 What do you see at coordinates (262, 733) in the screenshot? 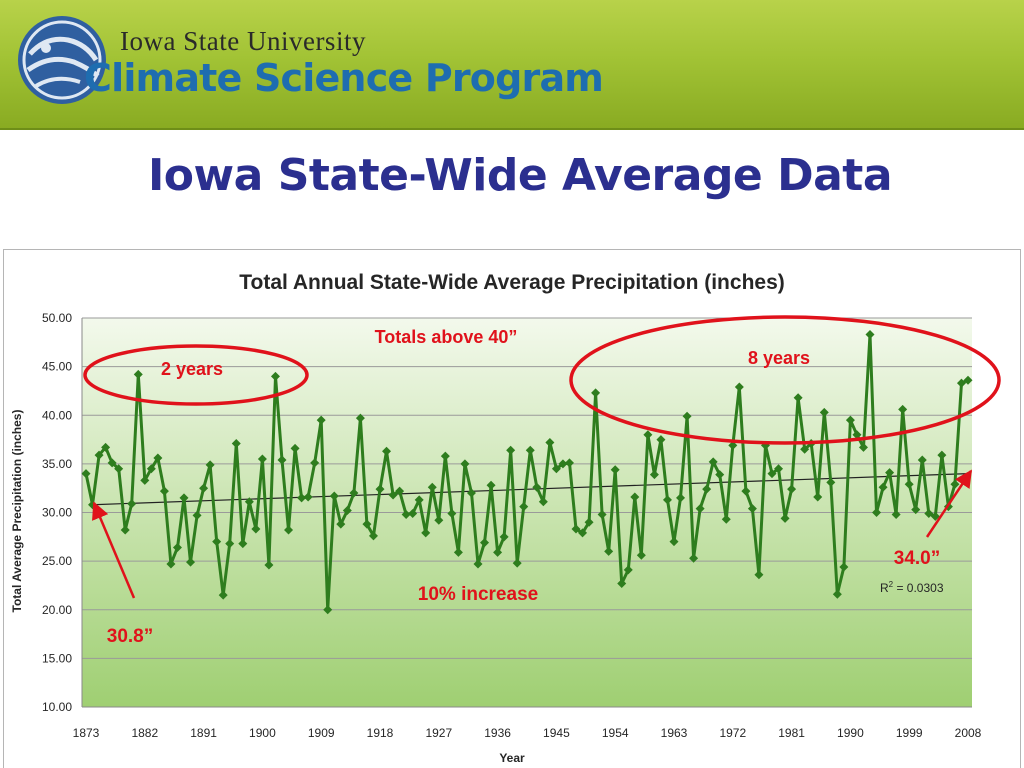
I see `x-tick-label: 1900` at bounding box center [262, 733].